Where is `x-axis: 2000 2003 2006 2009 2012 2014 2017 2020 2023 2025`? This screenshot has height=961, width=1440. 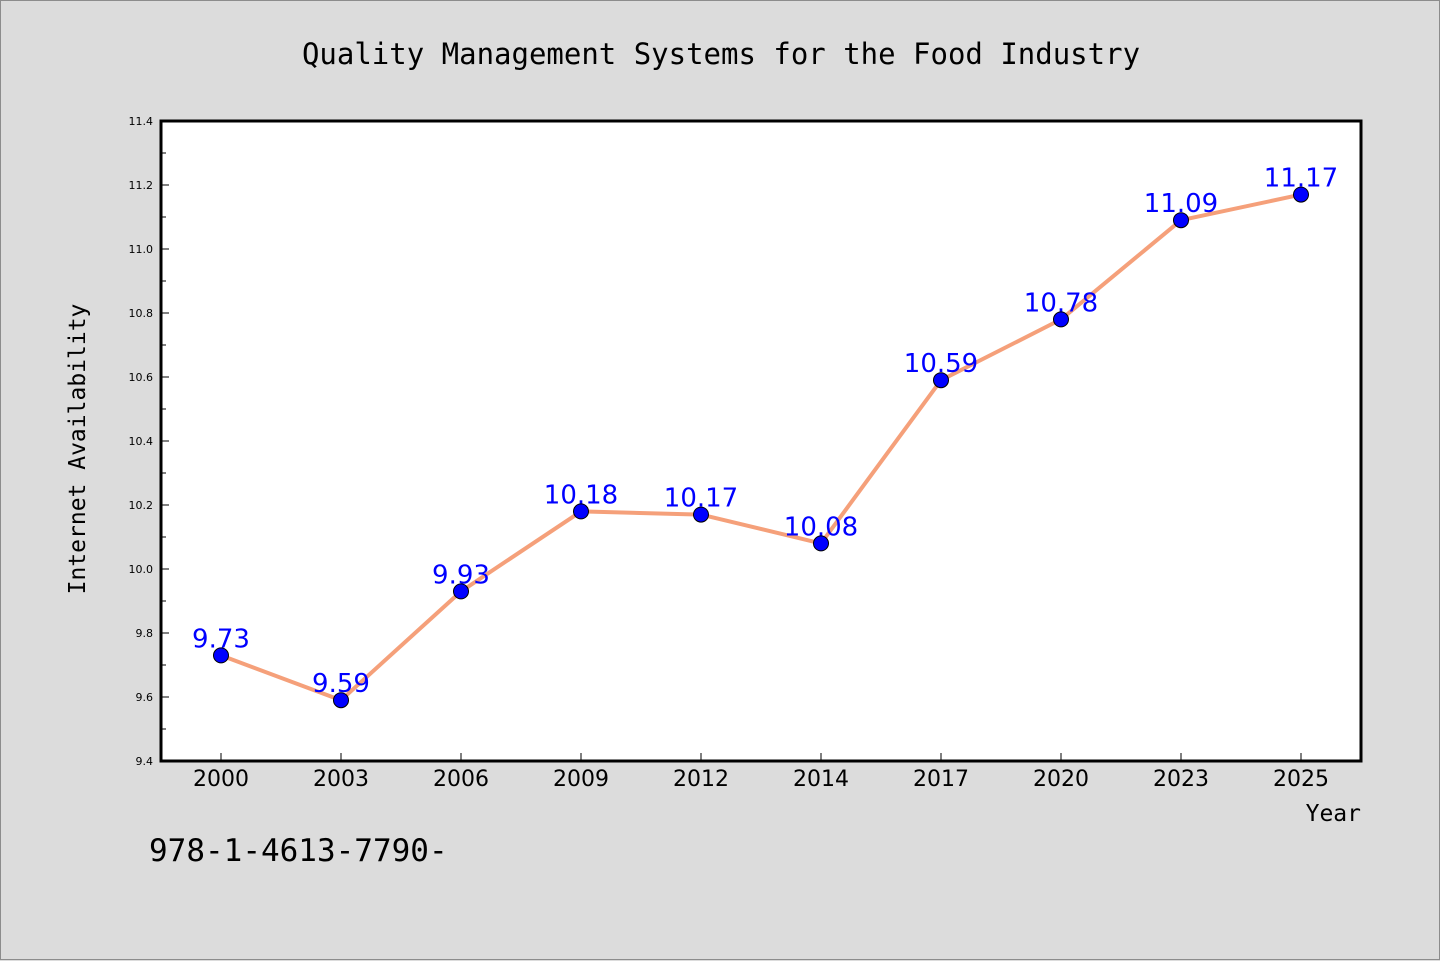 x-axis: 2000 2003 2006 2009 2012 2014 2017 2020 2023 2025 is located at coordinates (761, 772).